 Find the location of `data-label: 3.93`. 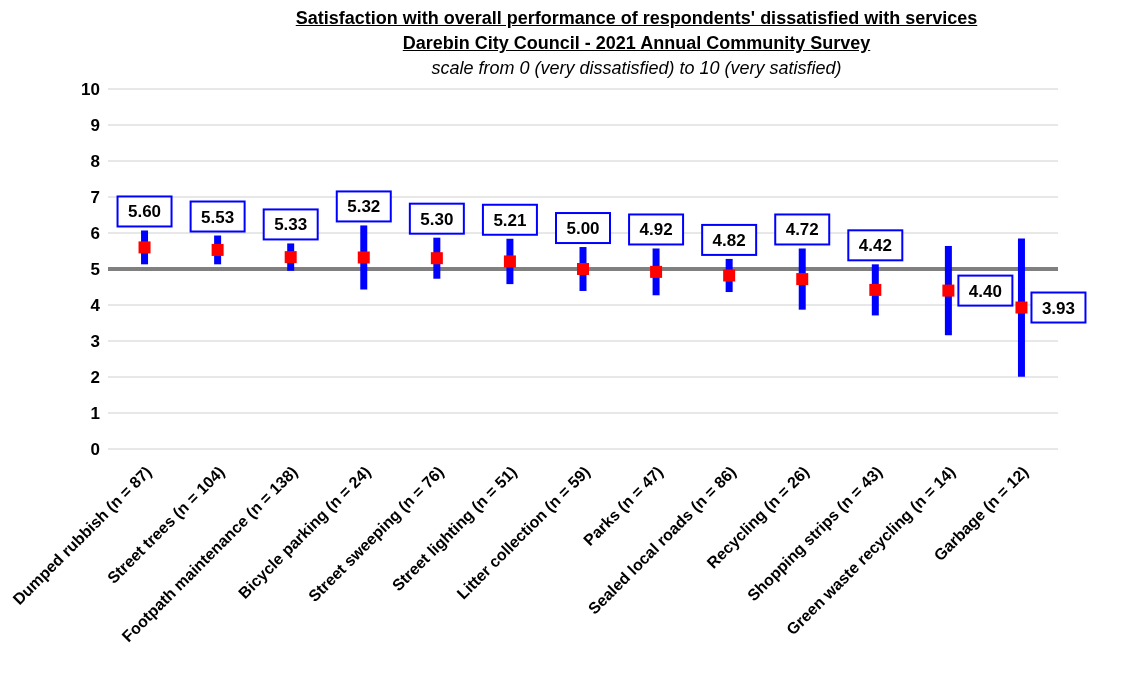

data-label: 3.93 is located at coordinates (1058, 308).